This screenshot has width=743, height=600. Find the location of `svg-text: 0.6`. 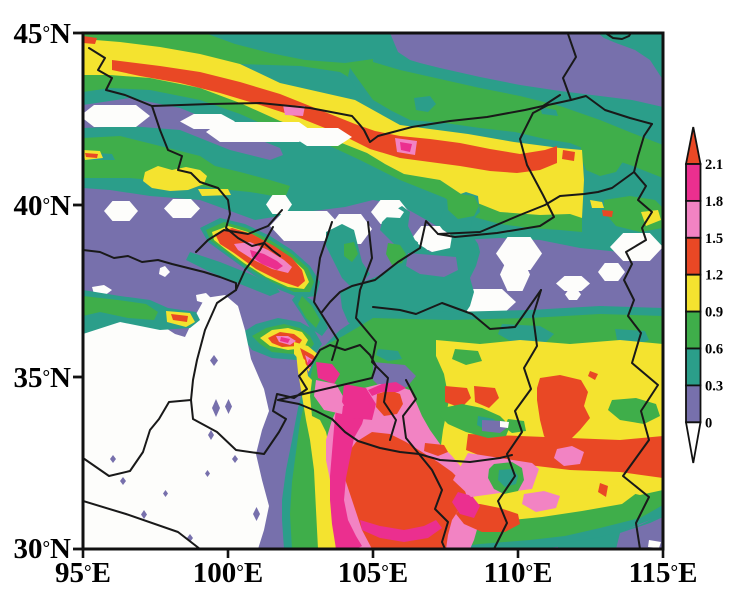

svg-text: 0.6 is located at coordinates (714, 350).